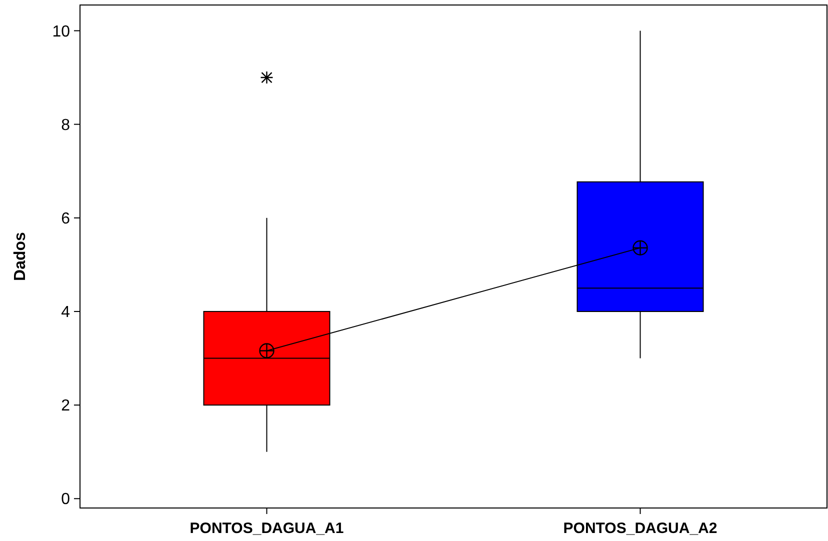 This screenshot has height=541, width=828. What do you see at coordinates (65, 313) in the screenshot?
I see `y-tick-label: 4` at bounding box center [65, 313].